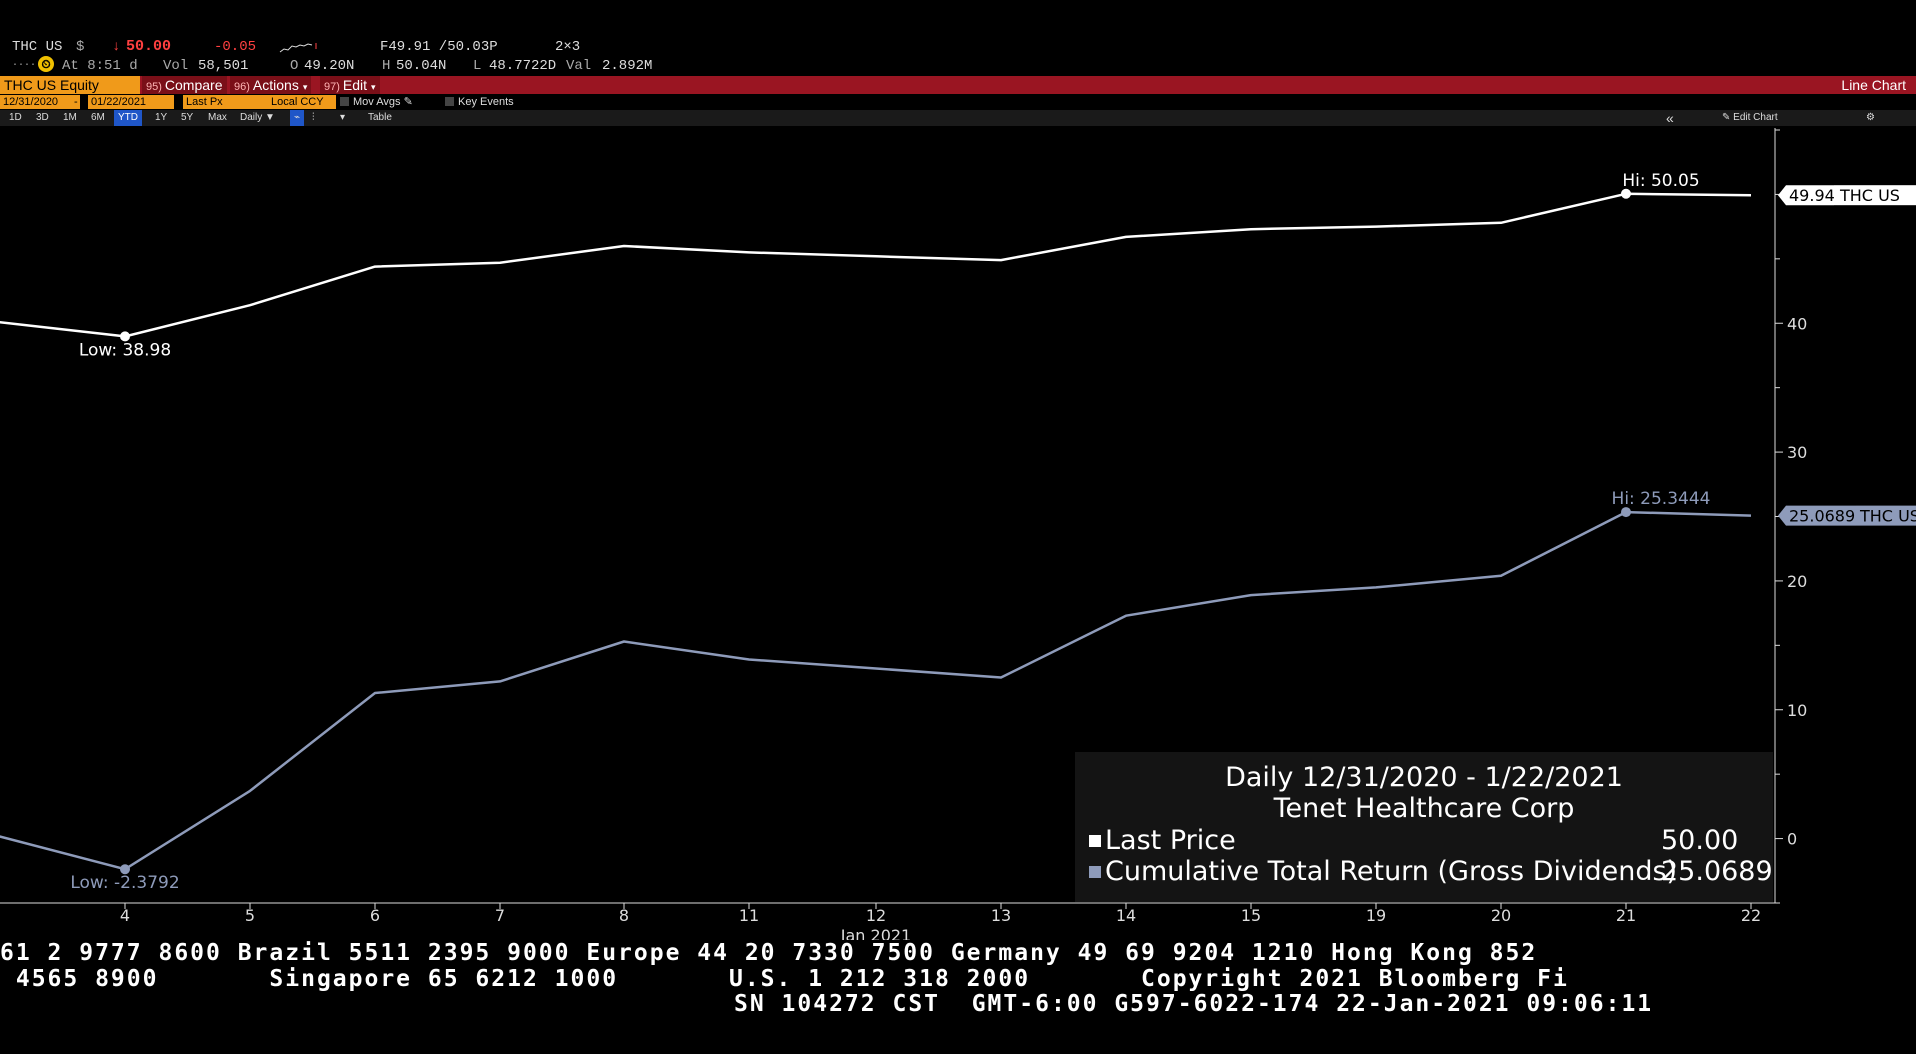 This screenshot has width=1916, height=1054. I want to click on y-tick-label: 40, so click(1797, 323).